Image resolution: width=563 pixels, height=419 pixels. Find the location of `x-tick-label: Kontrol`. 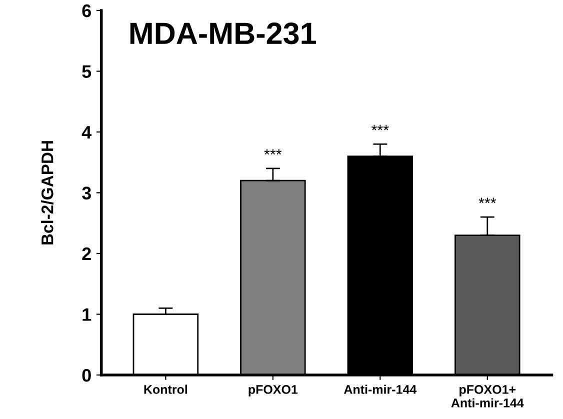

x-tick-label: Kontrol is located at coordinates (166, 389).